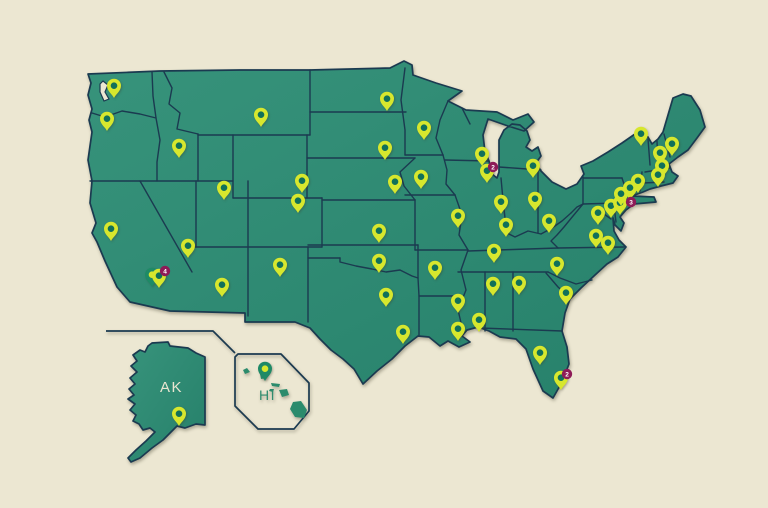  I want to click on badge-count: 2, so click(493, 167).